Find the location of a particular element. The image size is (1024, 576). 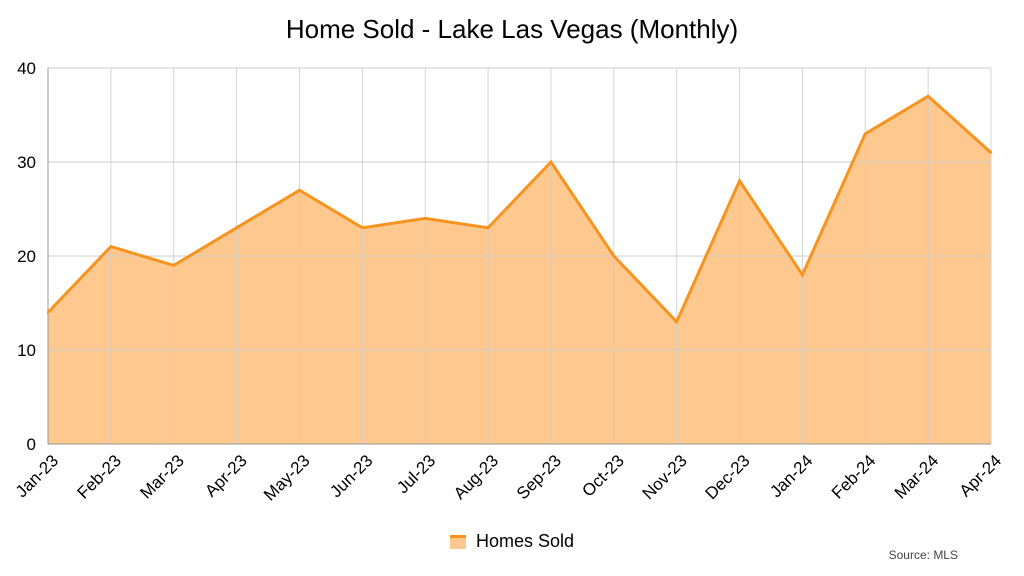

y-tick-label: 0 is located at coordinates (31, 444).